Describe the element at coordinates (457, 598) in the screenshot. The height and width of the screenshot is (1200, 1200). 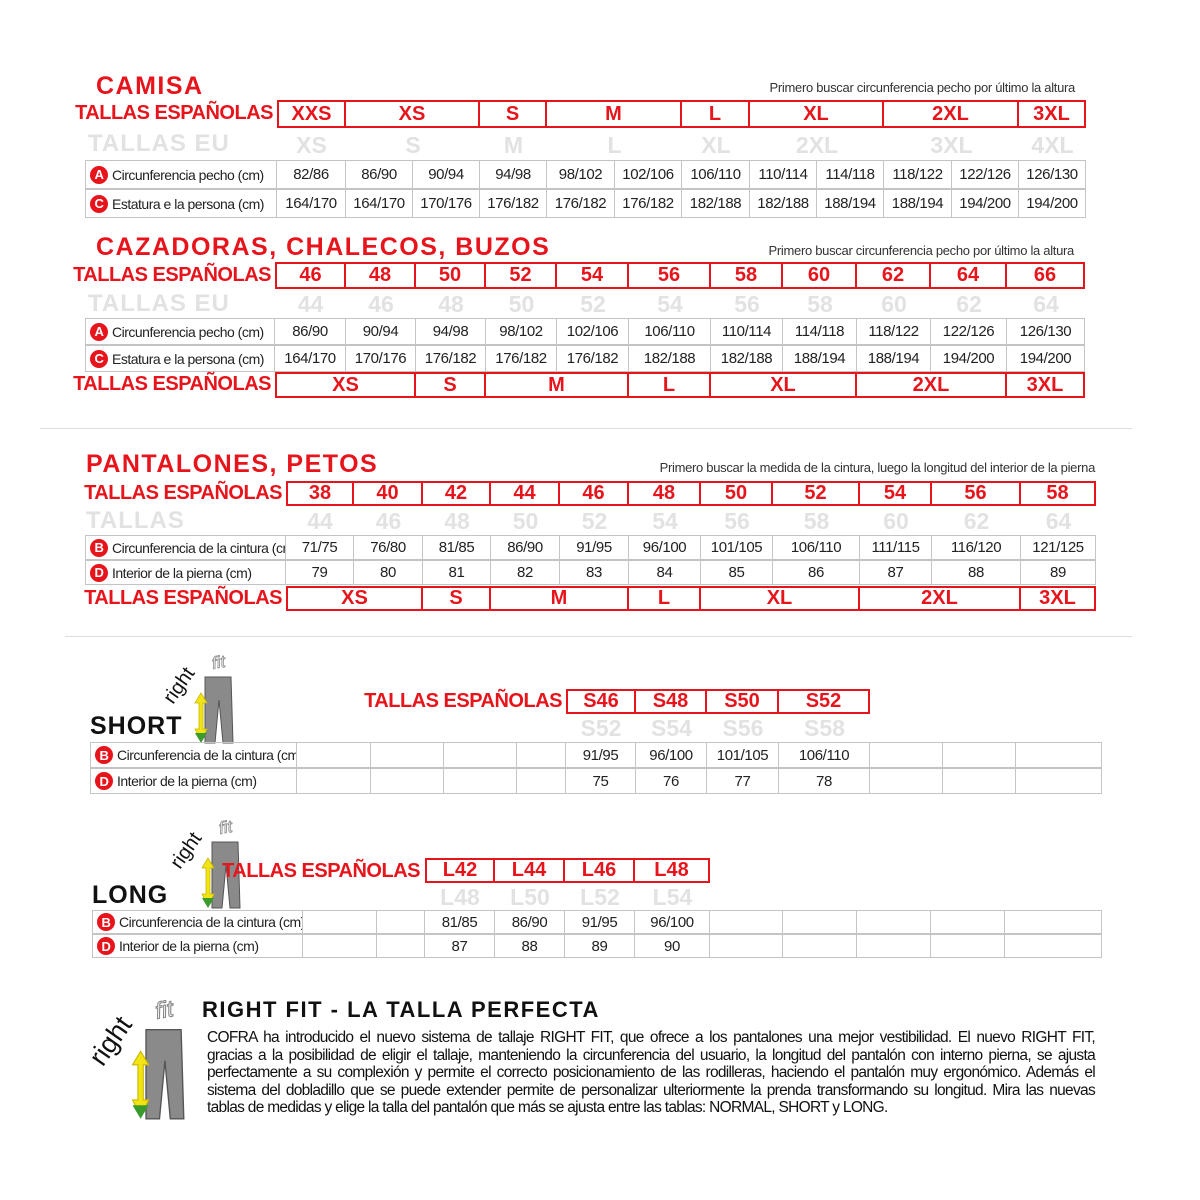
I see `es-letter-size: S` at that location.